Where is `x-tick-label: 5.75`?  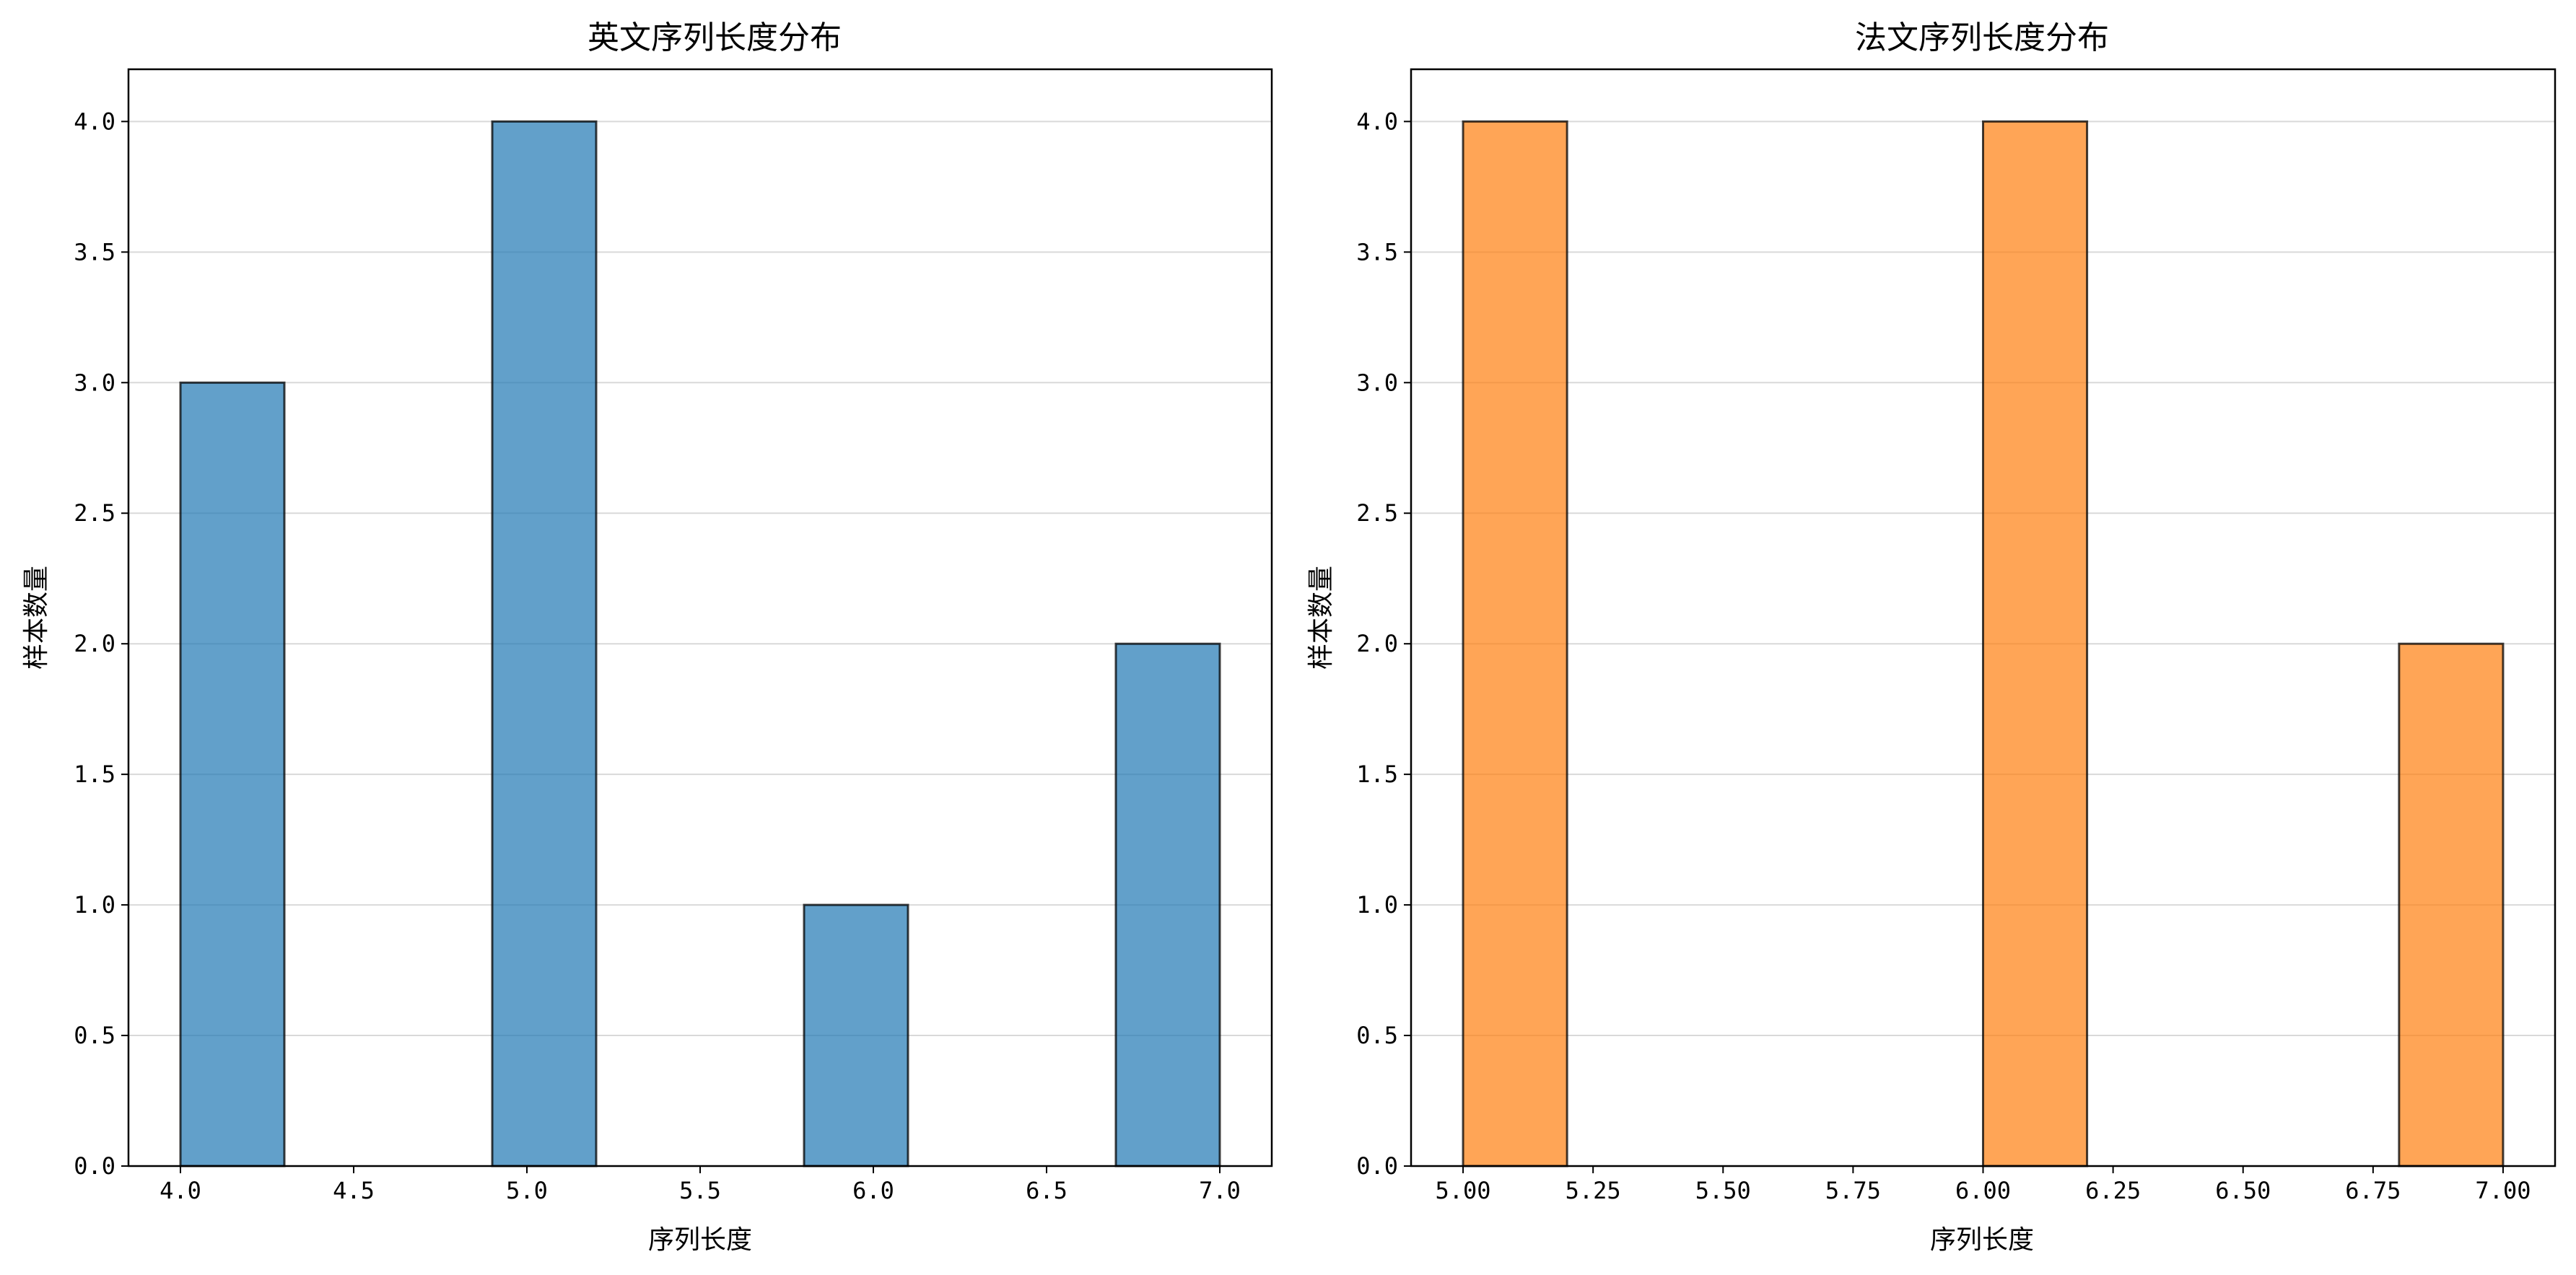 x-tick-label: 5.75 is located at coordinates (1853, 1191).